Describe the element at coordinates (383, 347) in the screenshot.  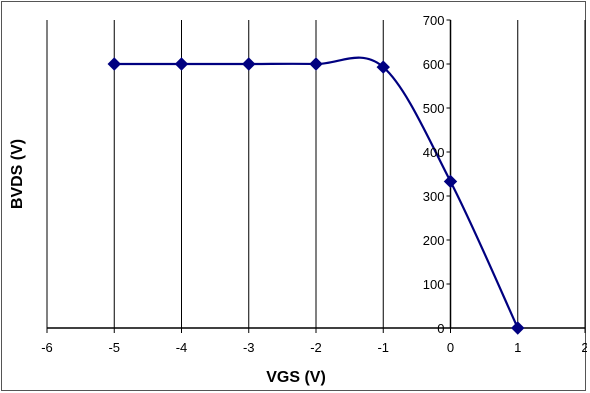
I see `x-tick-label-5: -1` at that location.